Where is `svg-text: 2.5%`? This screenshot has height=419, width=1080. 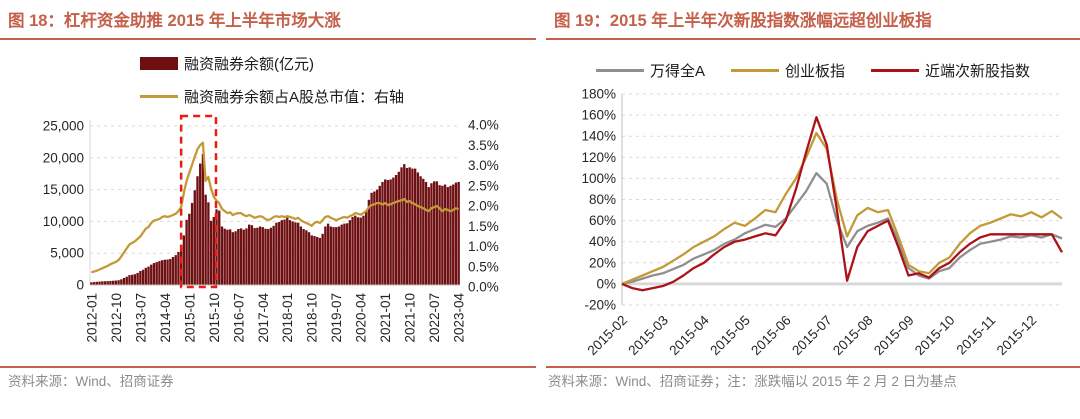
svg-text: 2.5% is located at coordinates (483, 185).